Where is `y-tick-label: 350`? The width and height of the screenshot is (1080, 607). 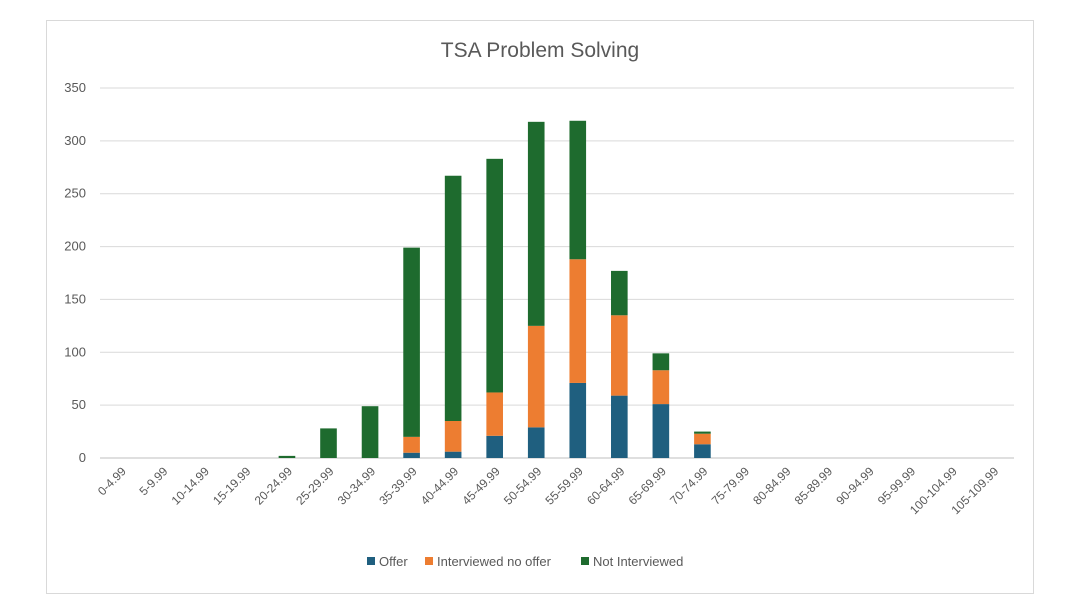
y-tick-label: 350 is located at coordinates (75, 87).